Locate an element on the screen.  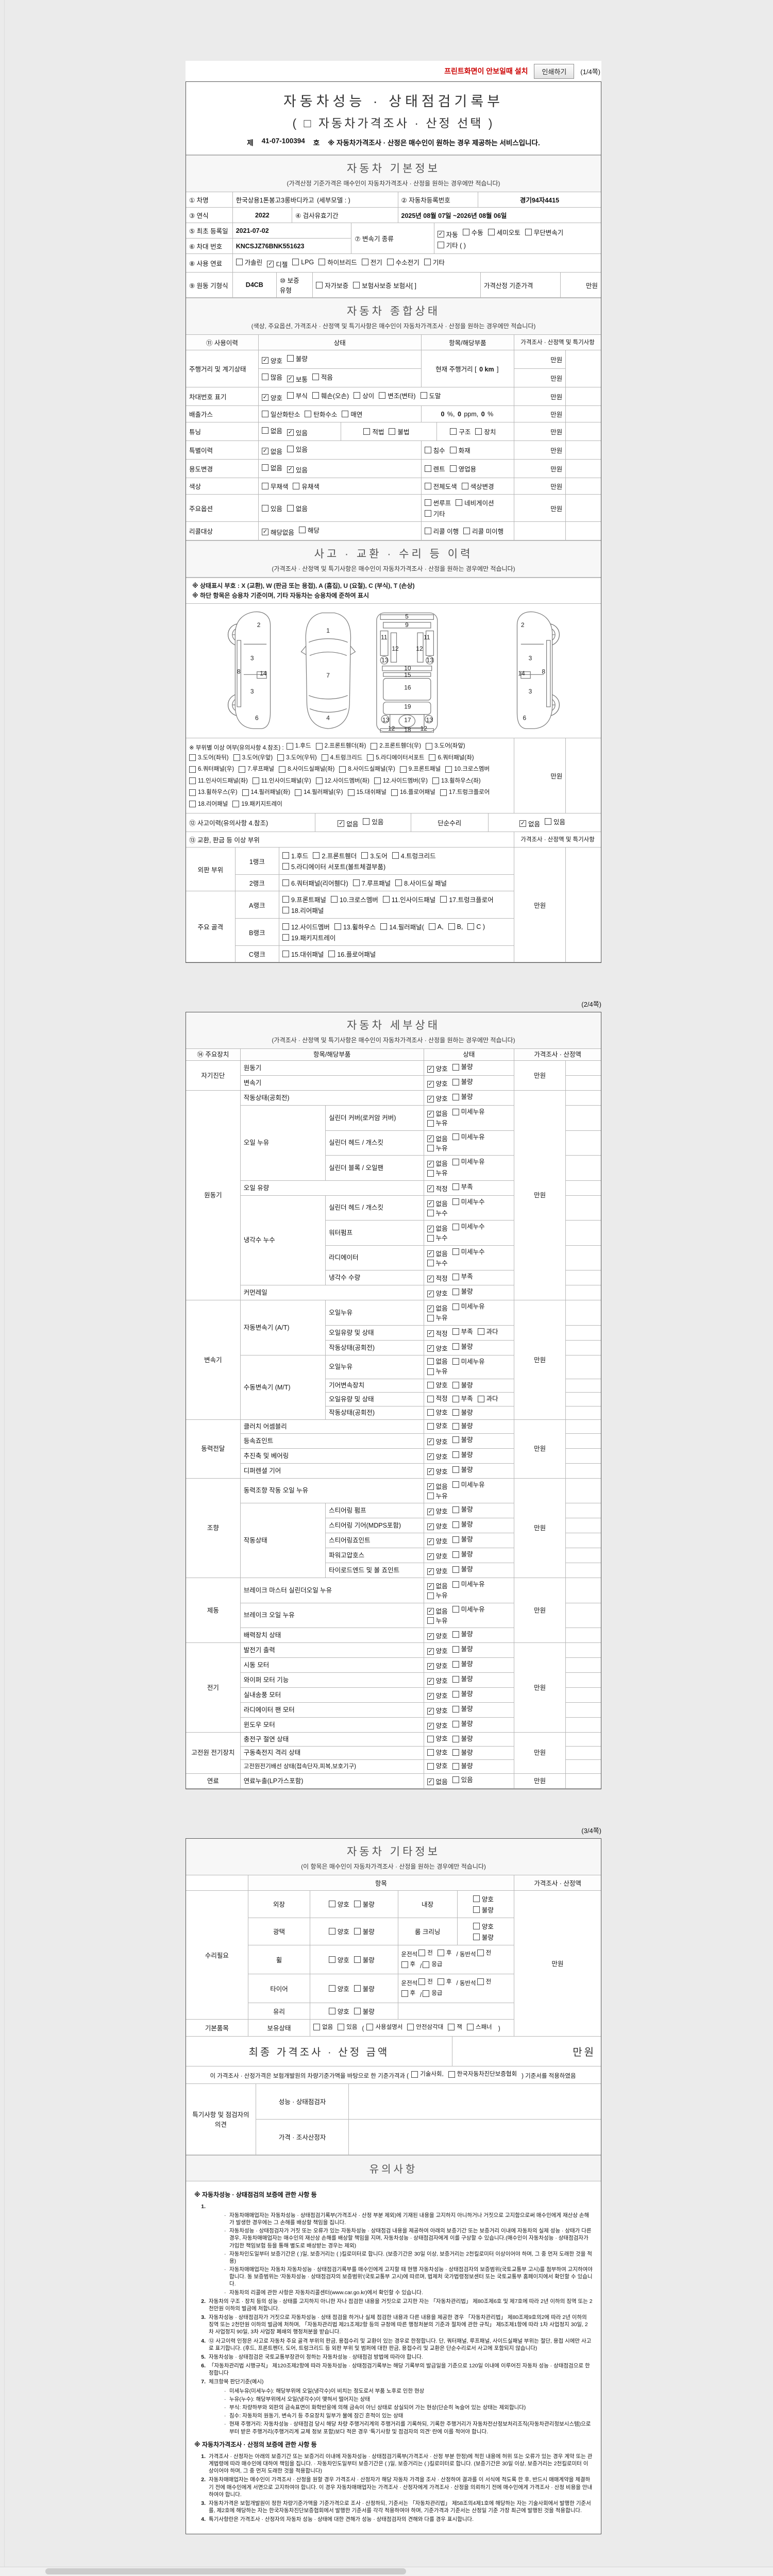
checkbox-option: 11.인사이드패널 is located at coordinates (408, 899).